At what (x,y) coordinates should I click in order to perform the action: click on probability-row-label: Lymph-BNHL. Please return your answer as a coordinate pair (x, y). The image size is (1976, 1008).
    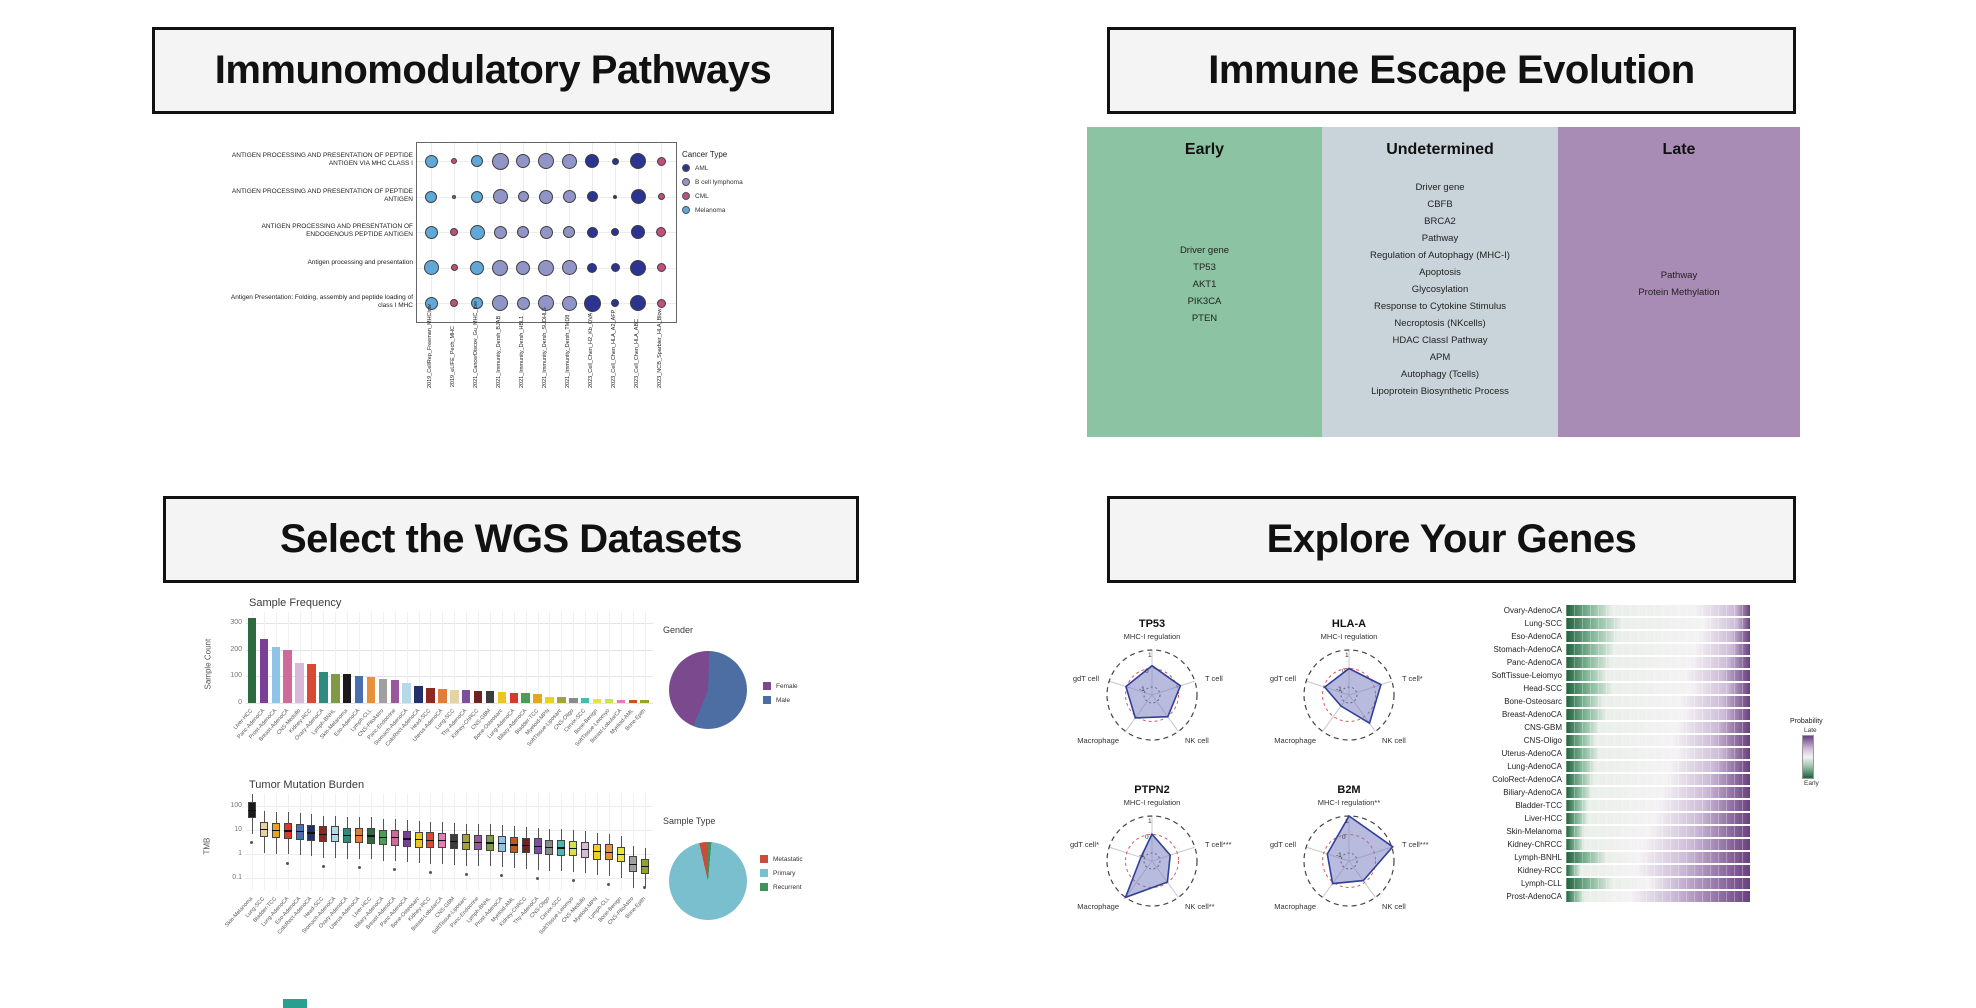
    Looking at the image, I should click on (1538, 857).